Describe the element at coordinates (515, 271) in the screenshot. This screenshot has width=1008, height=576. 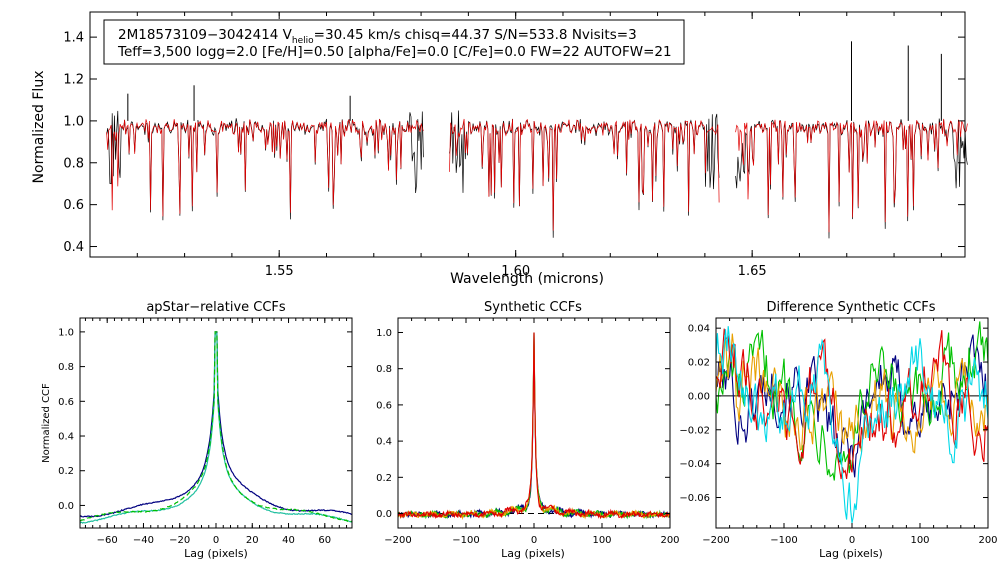
I see `x-tick-label: 1.60` at that location.